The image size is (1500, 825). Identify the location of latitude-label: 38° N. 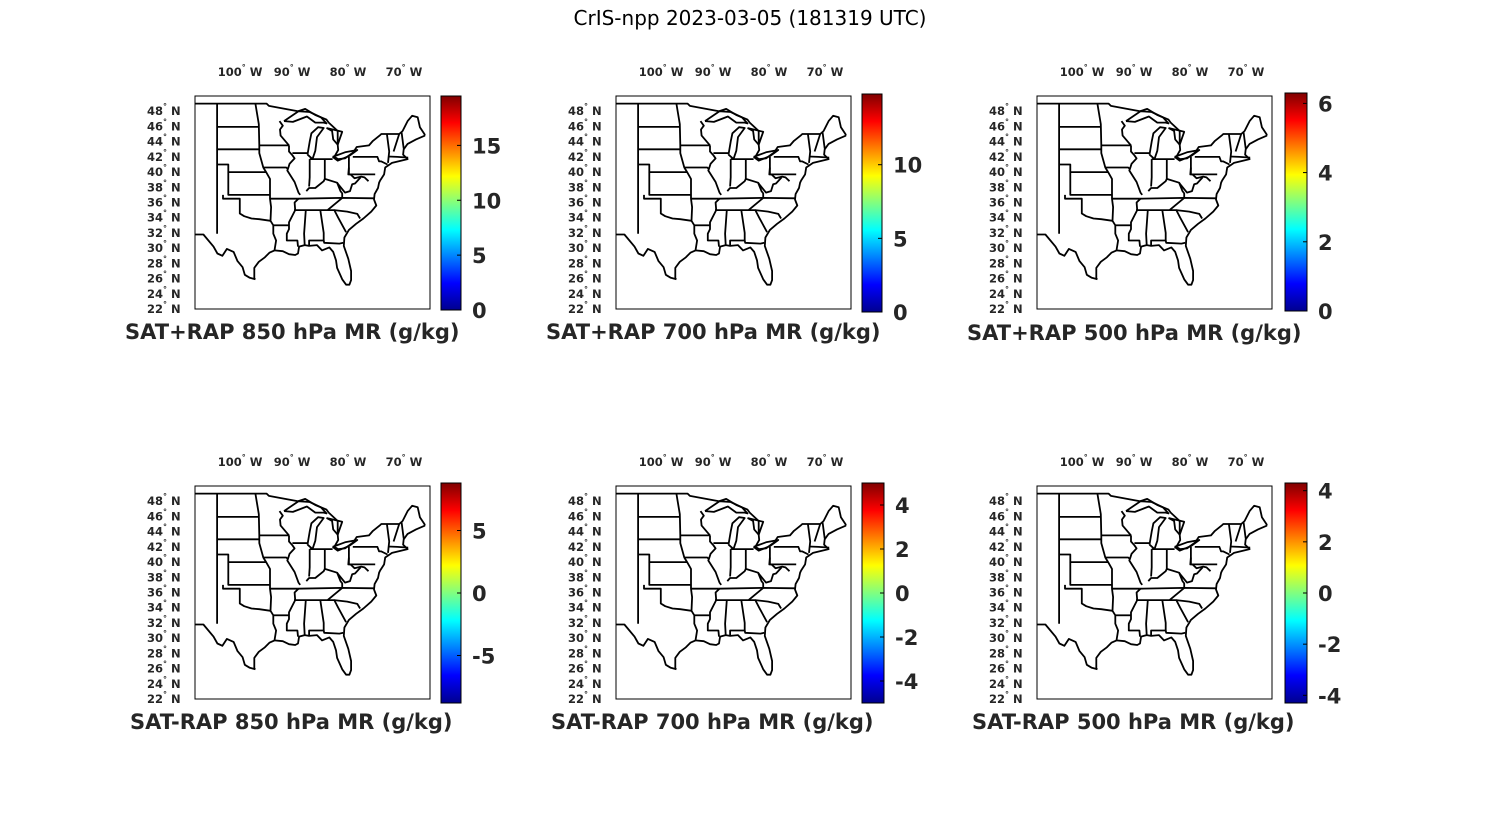
(164, 576).